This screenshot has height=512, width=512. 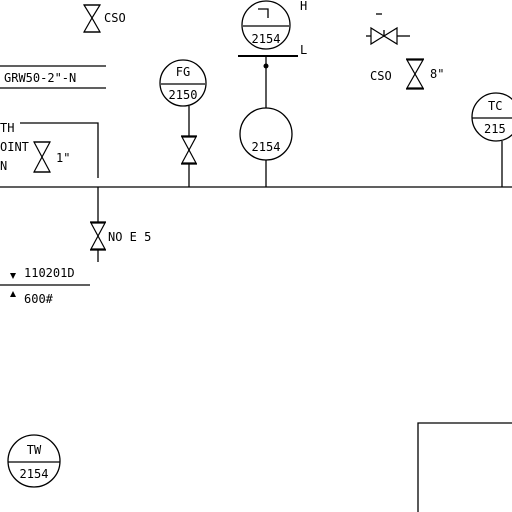 What do you see at coordinates (59, 150) in the screenshot?
I see `note-bracket` at bounding box center [59, 150].